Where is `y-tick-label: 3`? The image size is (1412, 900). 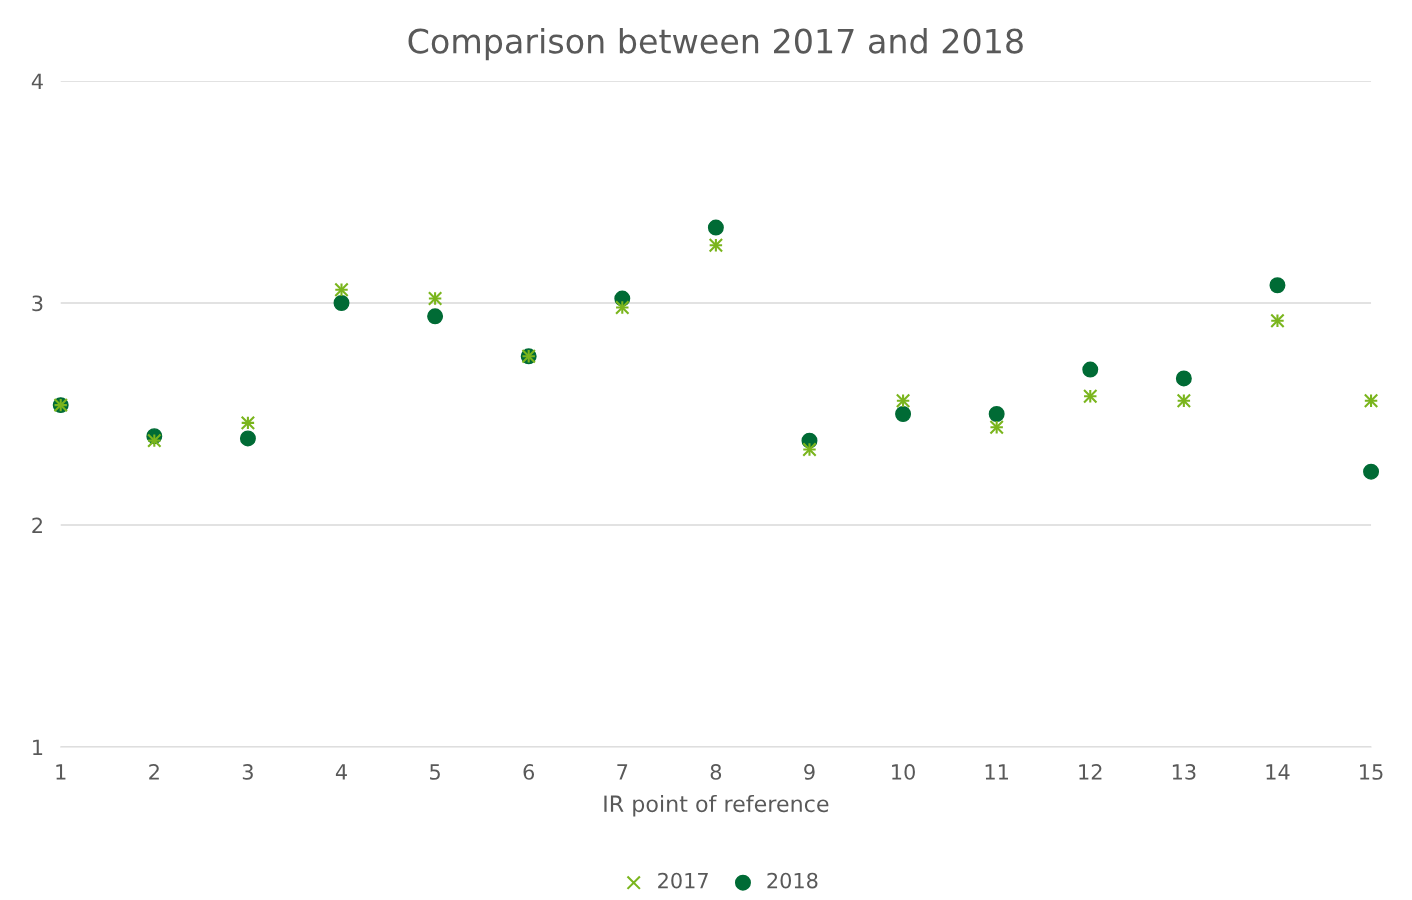 y-tick-label: 3 is located at coordinates (37, 303).